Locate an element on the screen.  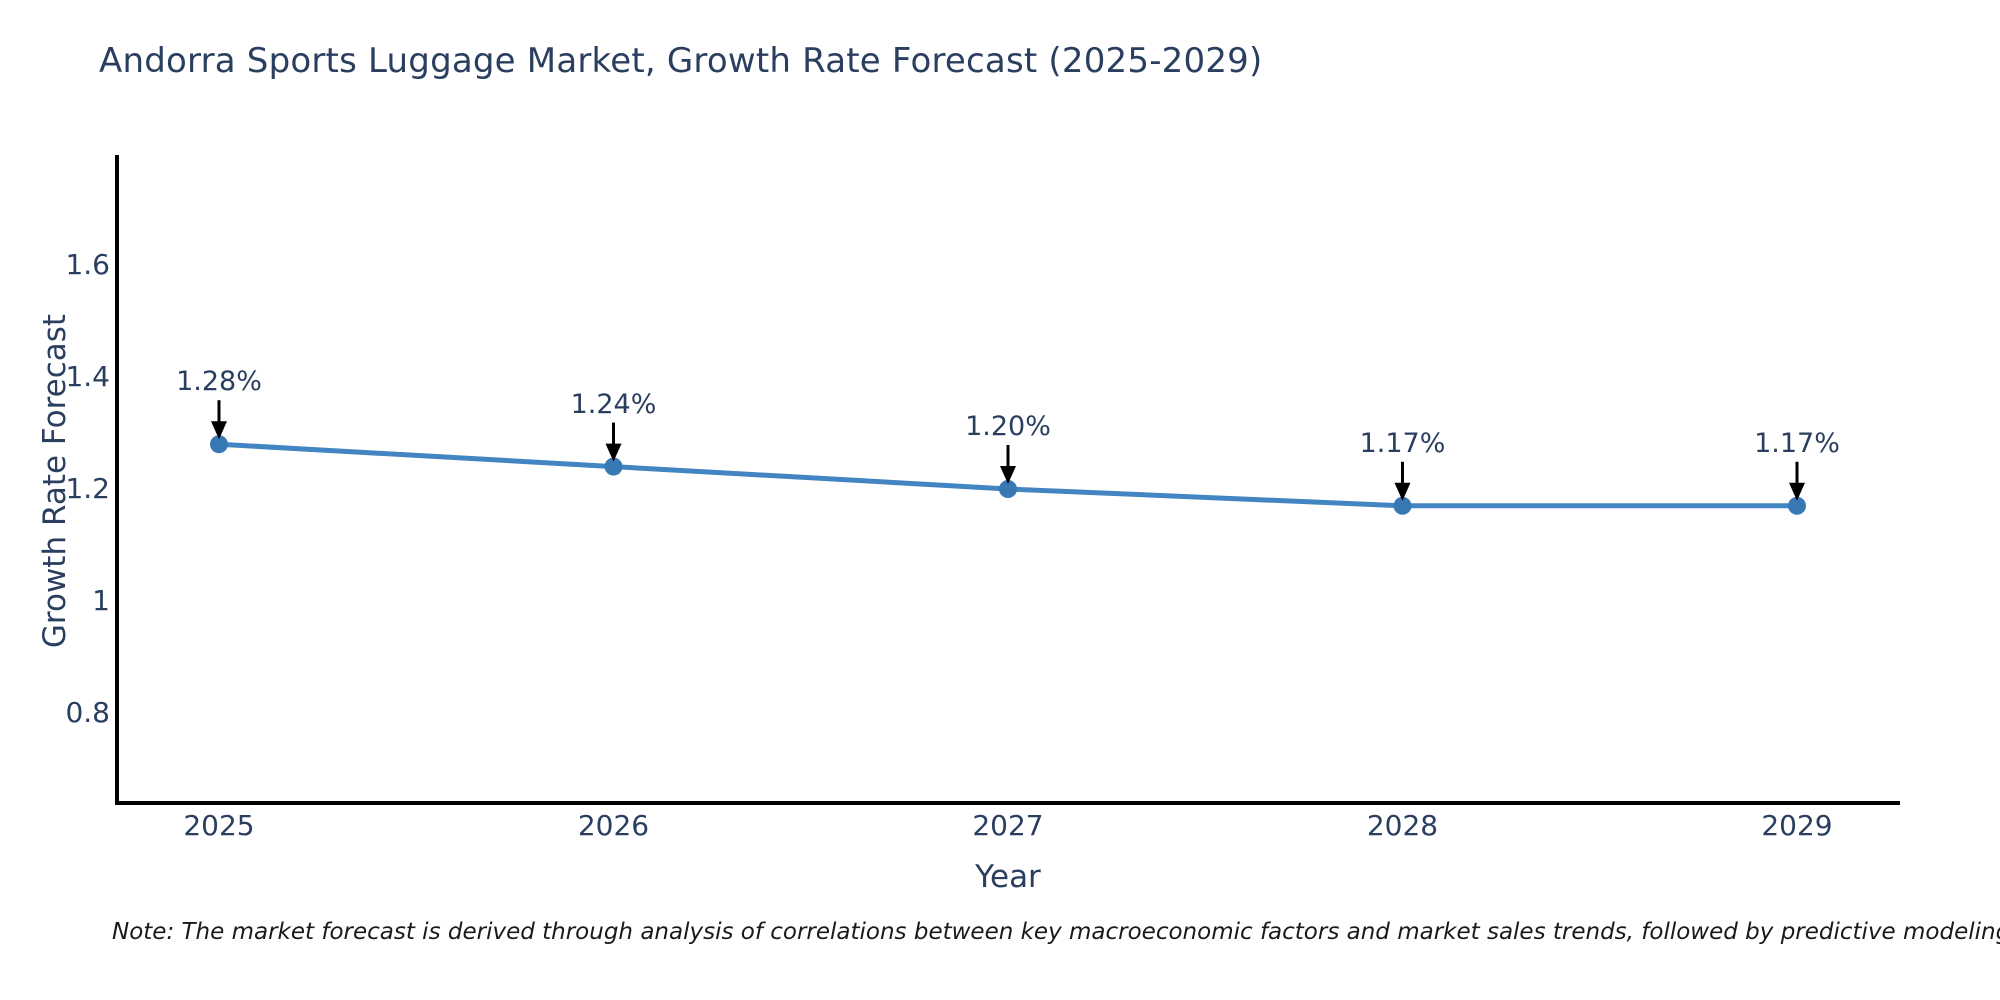
data-point-label: 1.20% is located at coordinates (1008, 426).